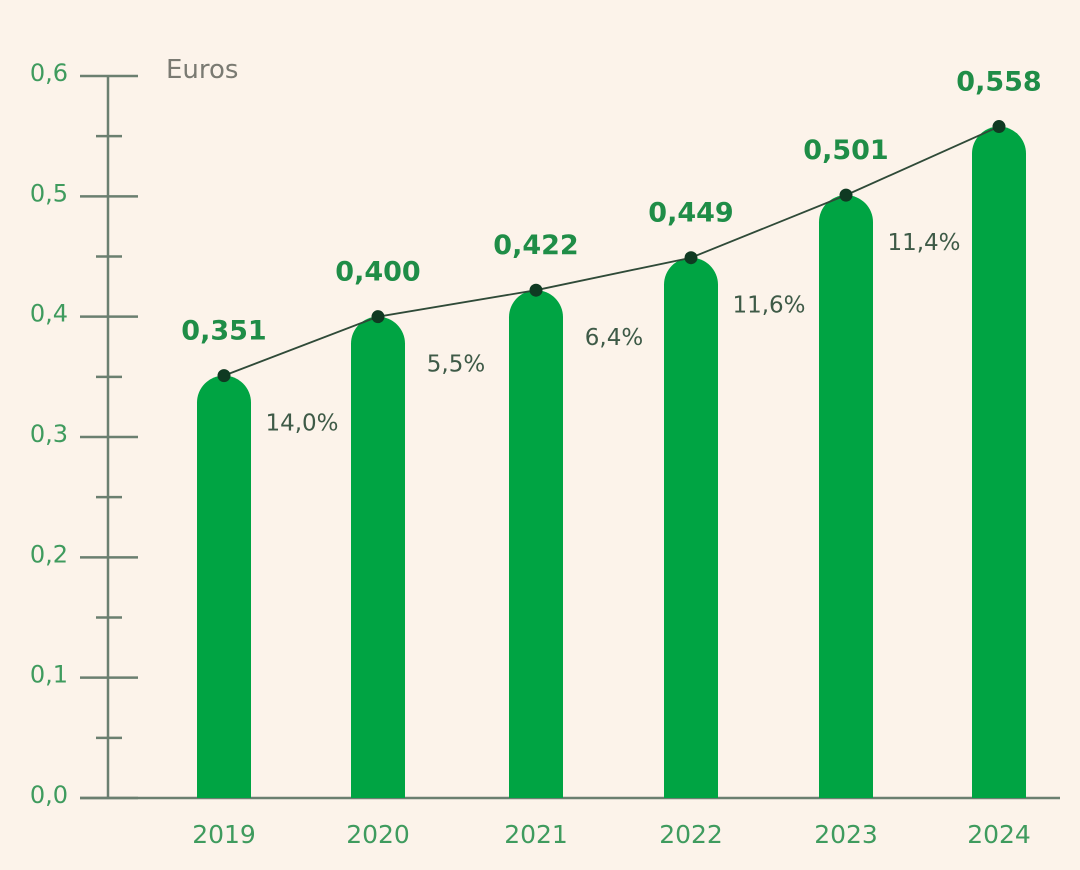  What do you see at coordinates (223, 331) in the screenshot?
I see `value-label: 0,351` at bounding box center [223, 331].